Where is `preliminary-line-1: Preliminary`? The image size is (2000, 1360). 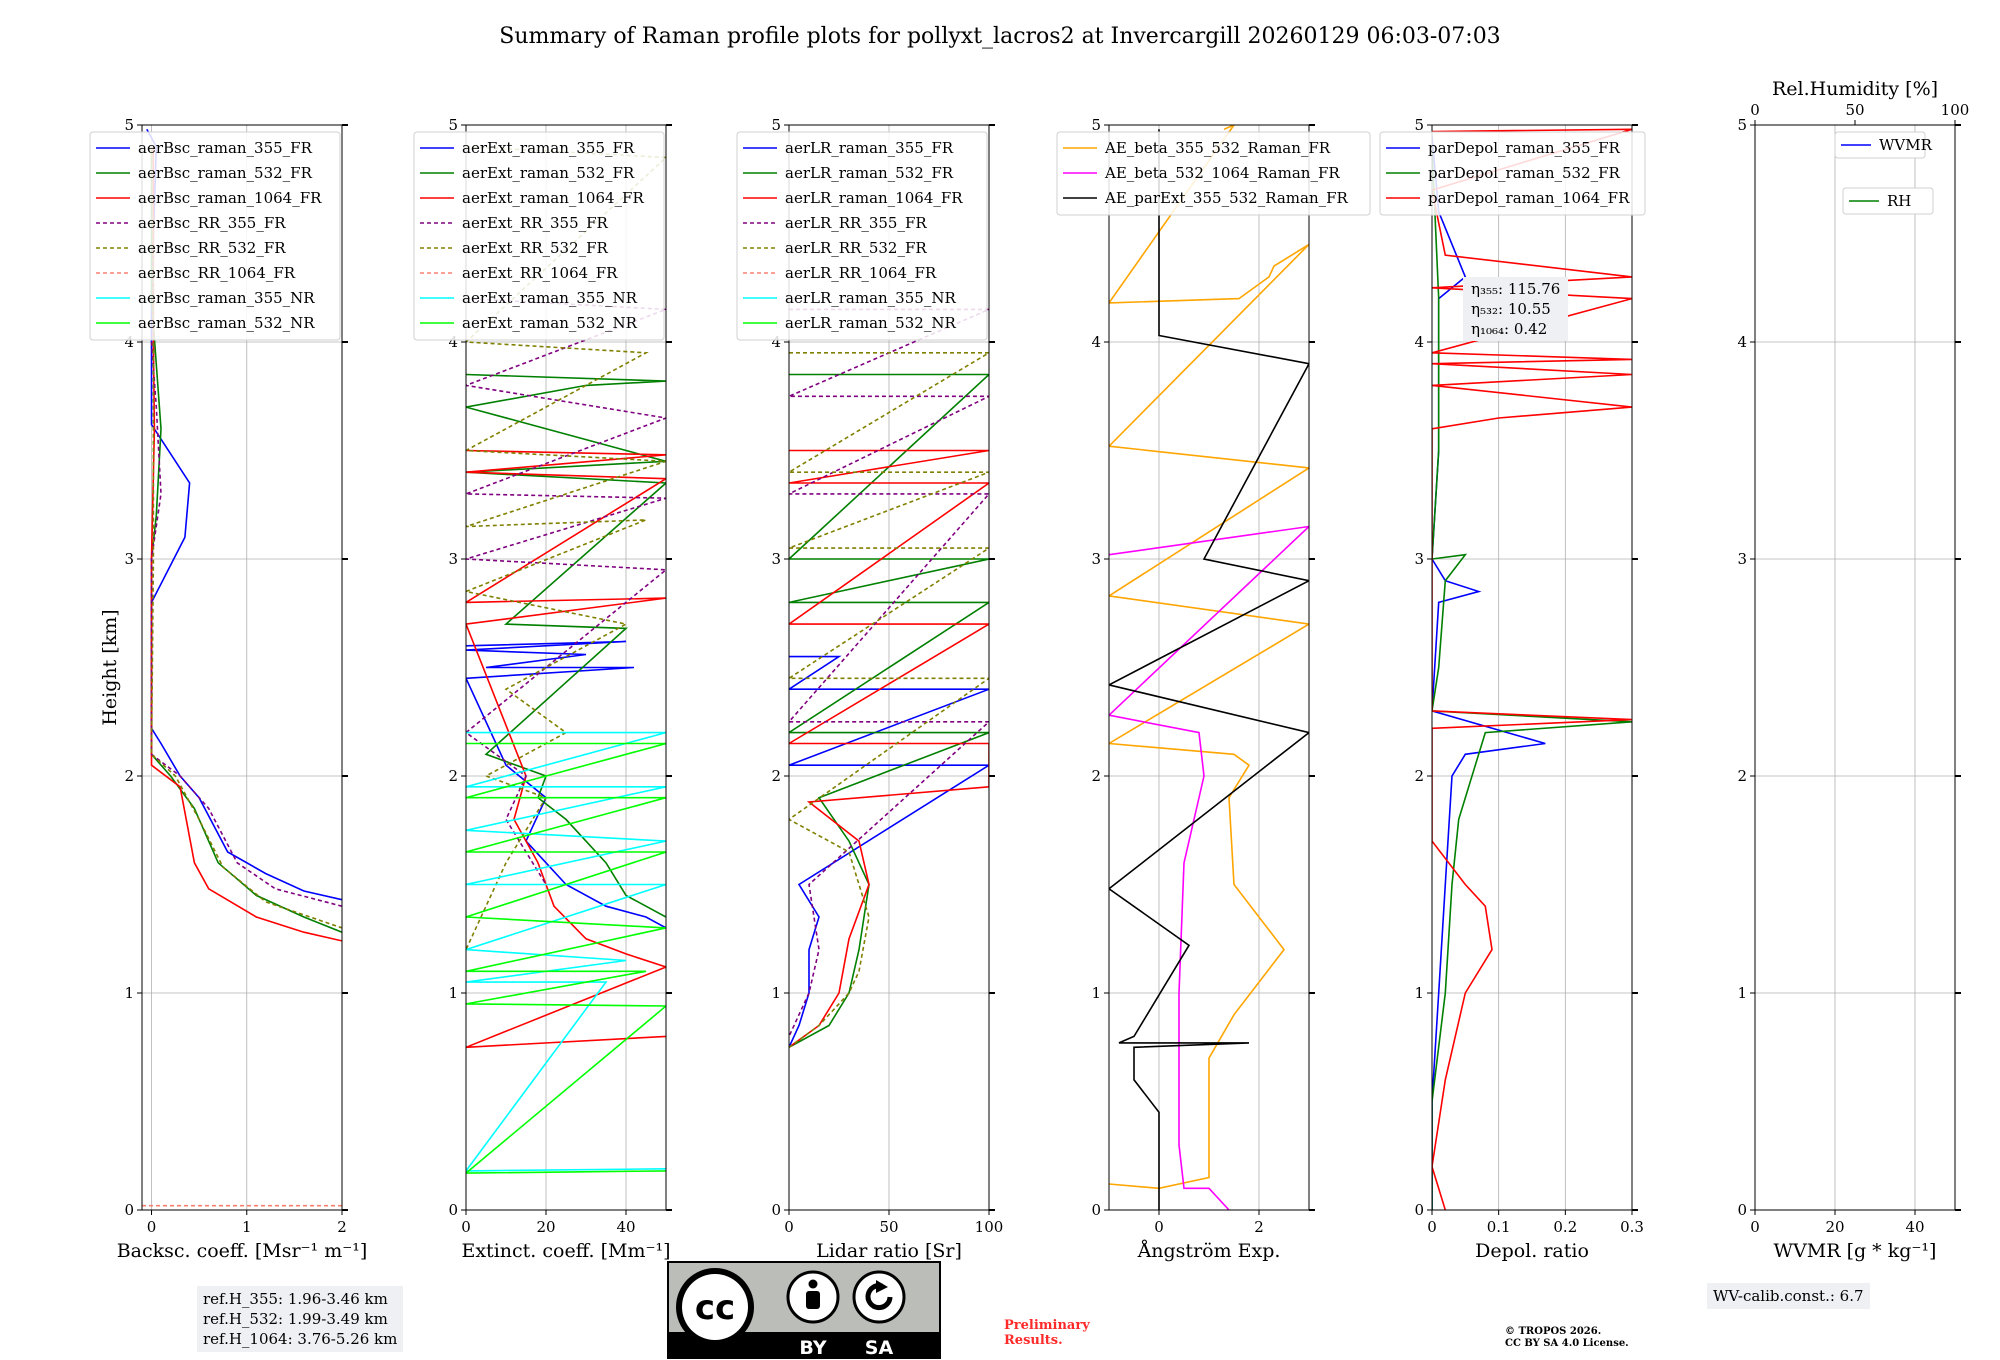
preliminary-line-1: Preliminary is located at coordinates (1047, 1325).